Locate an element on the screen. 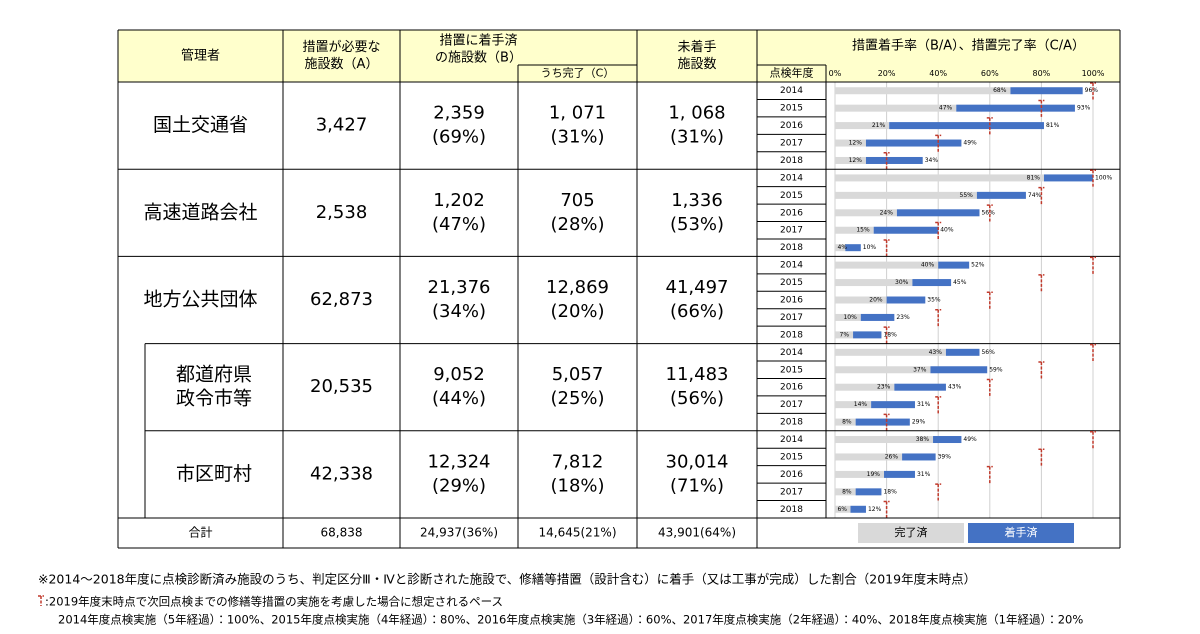 The width and height of the screenshot is (1200, 634). started-label: 39% is located at coordinates (945, 456).